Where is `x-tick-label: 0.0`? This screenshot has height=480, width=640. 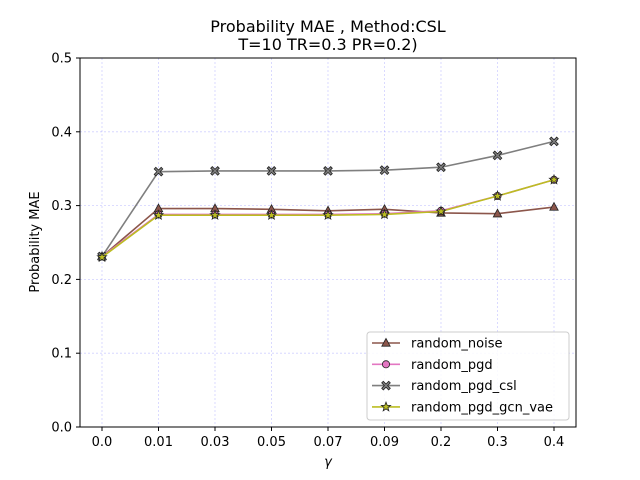 x-tick-label: 0.0 is located at coordinates (102, 442).